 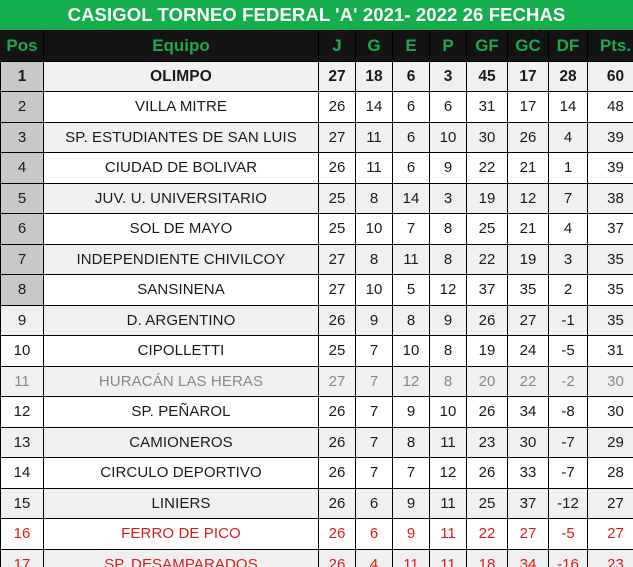 What do you see at coordinates (22, 503) in the screenshot?
I see `cell-pos: 15` at bounding box center [22, 503].